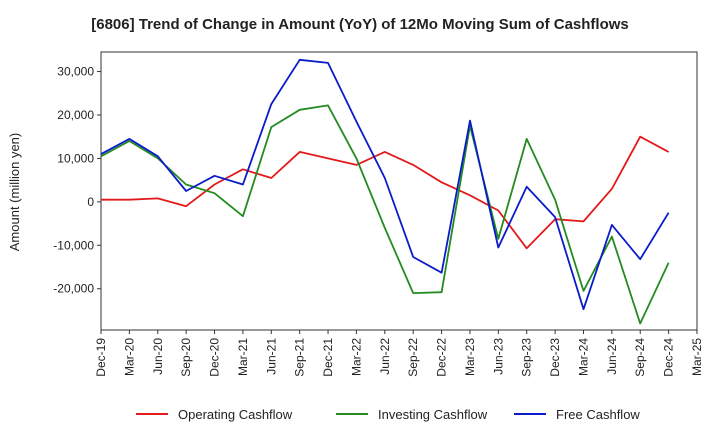 Image resolution: width=720 pixels, height=440 pixels. What do you see at coordinates (640, 357) in the screenshot?
I see `x-tick-label: Sep-24` at bounding box center [640, 357].